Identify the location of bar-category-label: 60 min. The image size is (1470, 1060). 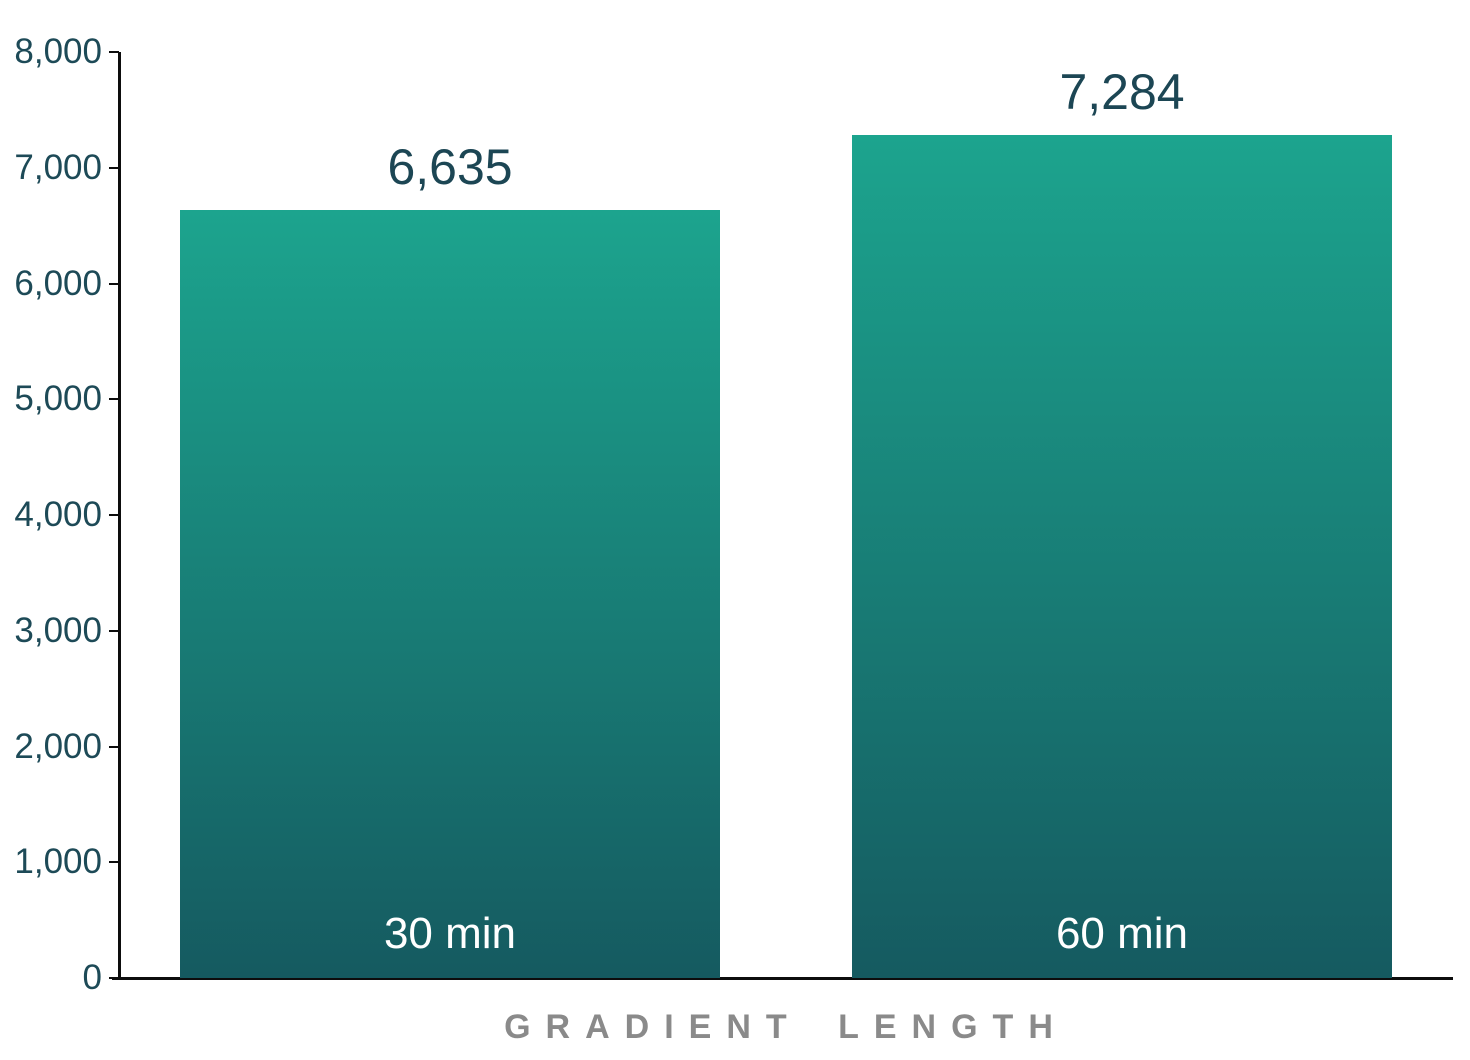
(1122, 933).